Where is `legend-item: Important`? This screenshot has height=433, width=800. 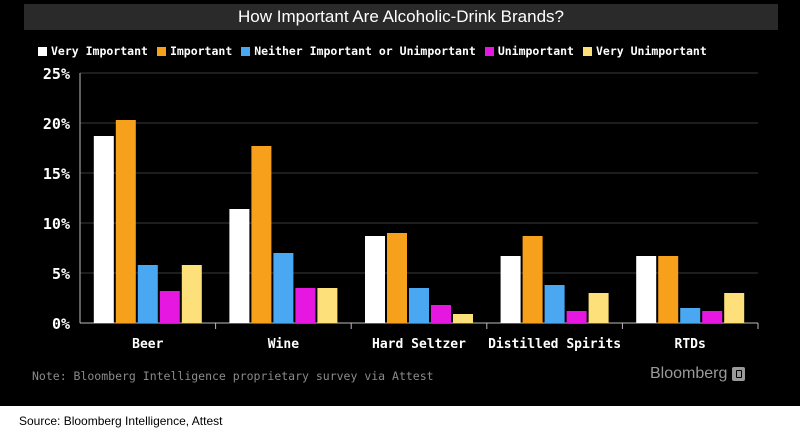
legend-item: Important is located at coordinates (194, 51).